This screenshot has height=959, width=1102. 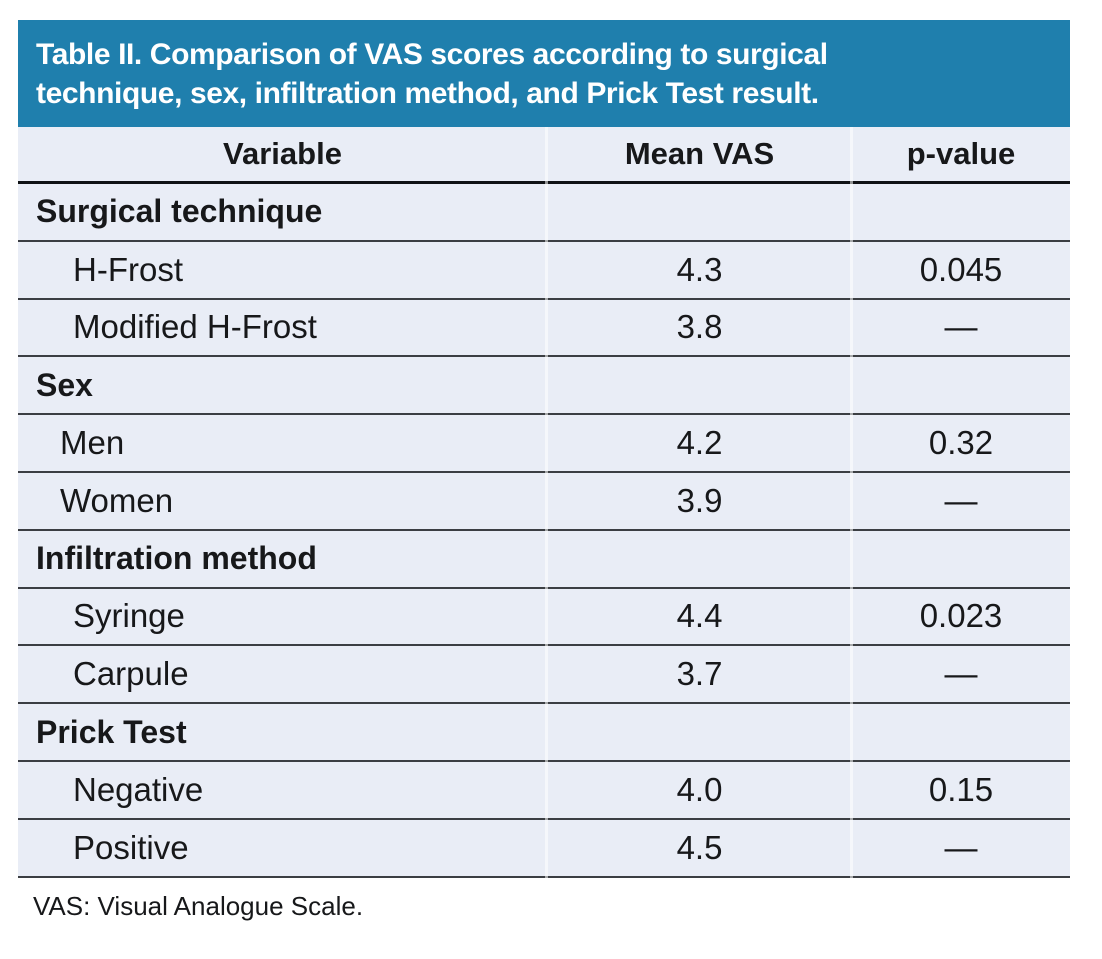 I want to click on p-value-value: 0.32, so click(x=961, y=443).